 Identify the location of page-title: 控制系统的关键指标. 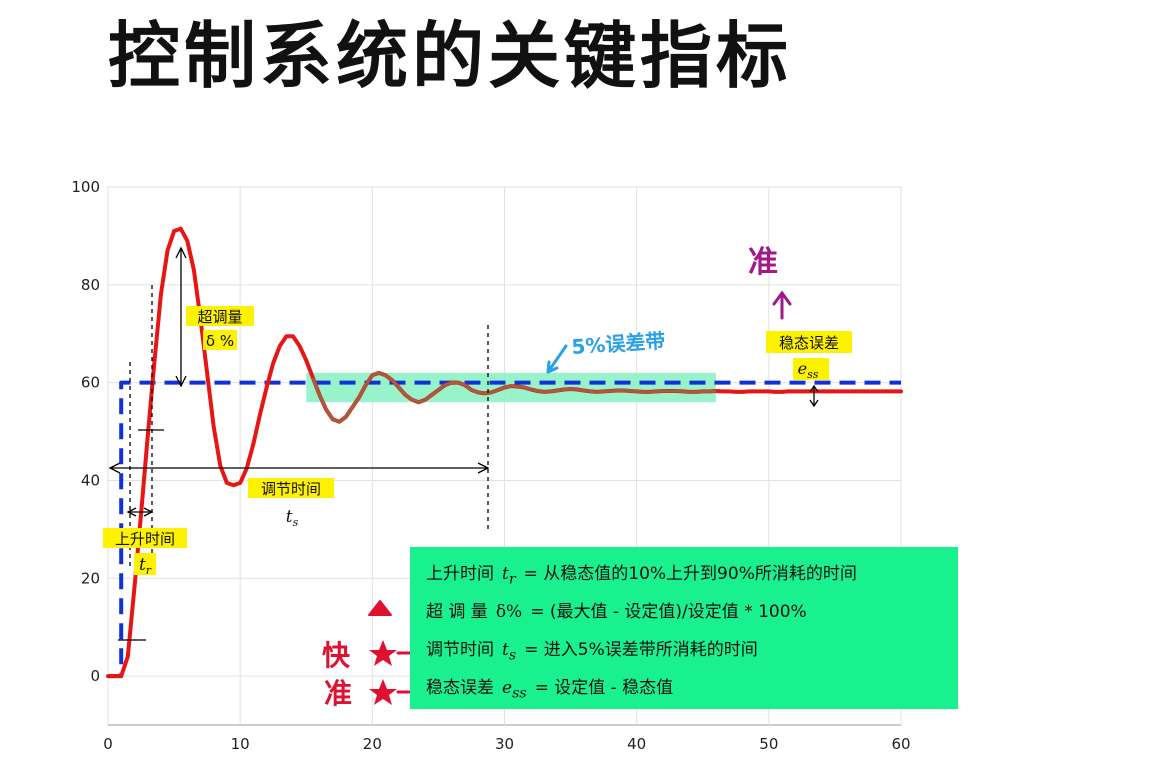
(450, 56).